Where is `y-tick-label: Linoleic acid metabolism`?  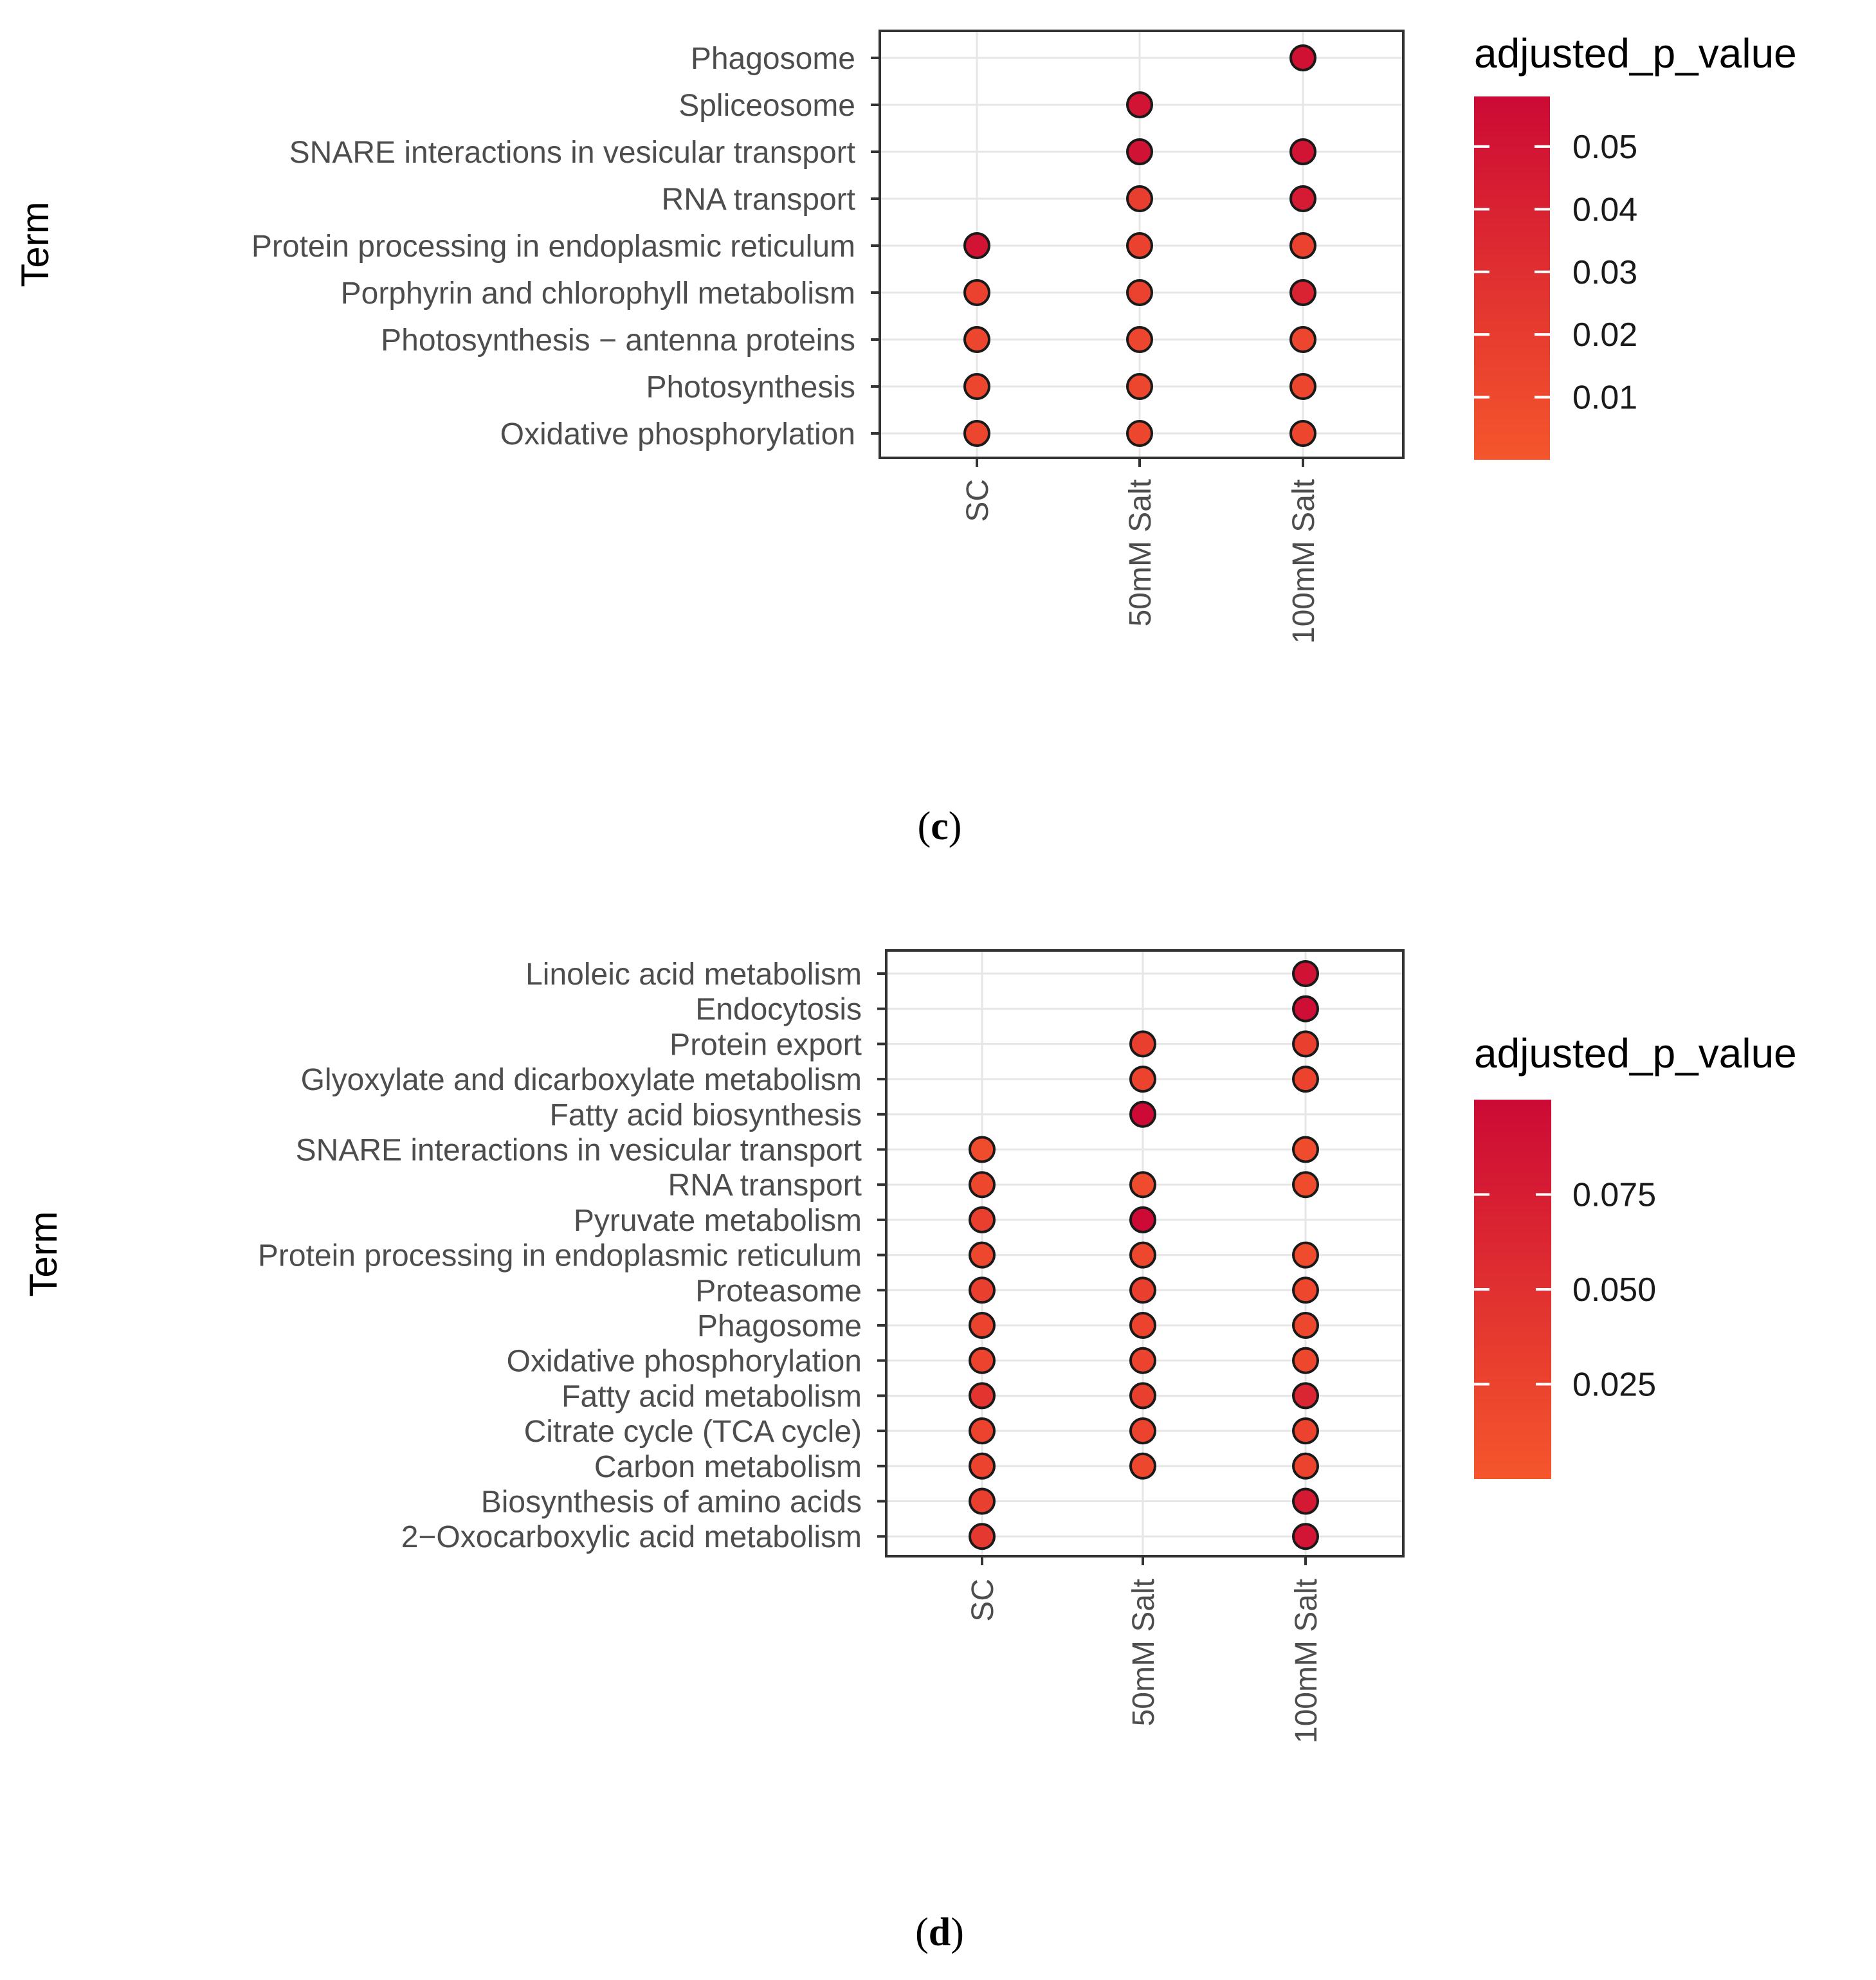 y-tick-label: Linoleic acid metabolism is located at coordinates (693, 975).